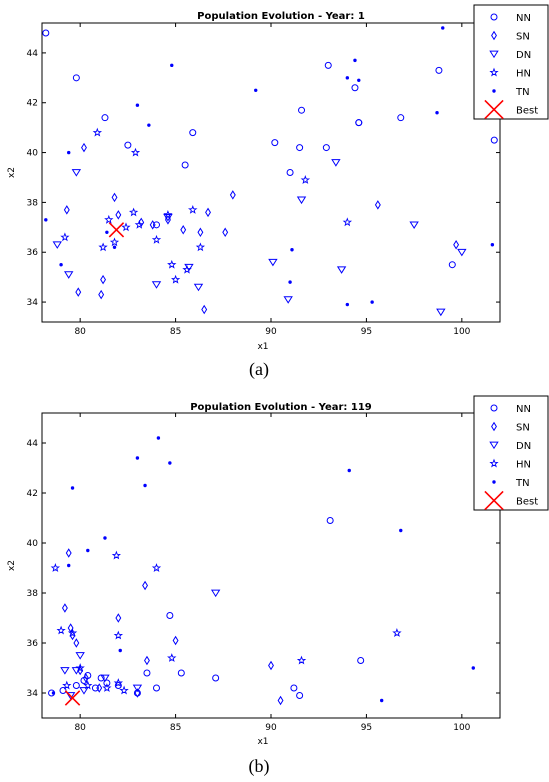 Image resolution: width=549 pixels, height=782 pixels. What do you see at coordinates (206, 205) in the screenshot?
I see `series-hn` at bounding box center [206, 205].